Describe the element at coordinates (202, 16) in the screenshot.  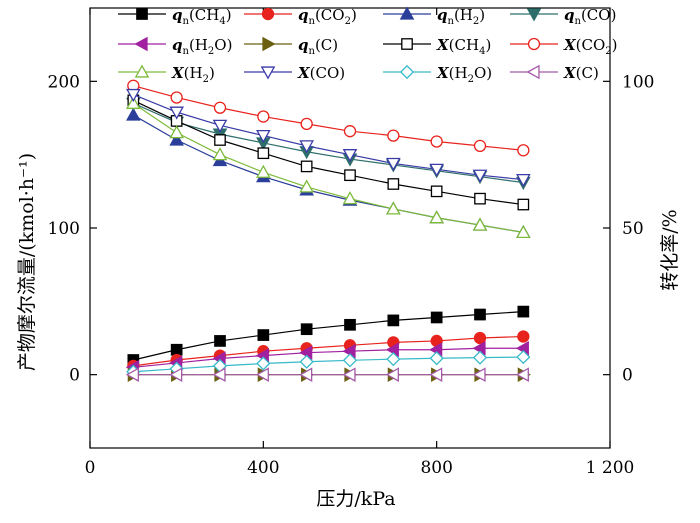
I see `legend-label: qn(CH4)` at that location.